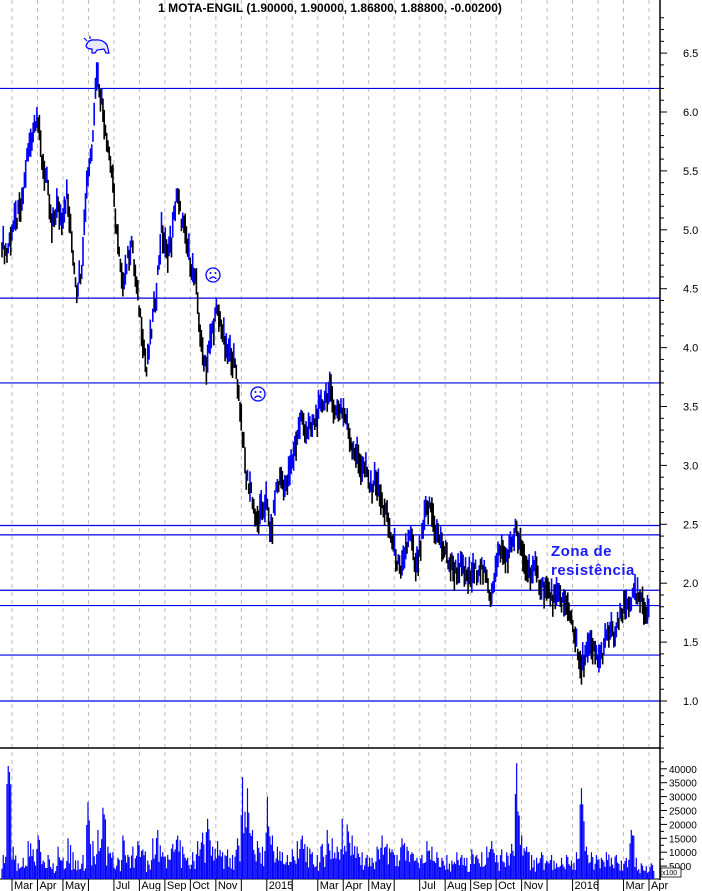 This screenshot has width=702, height=891. Describe the element at coordinates (582, 551) in the screenshot. I see `annotation-line-1: Zona de` at that location.